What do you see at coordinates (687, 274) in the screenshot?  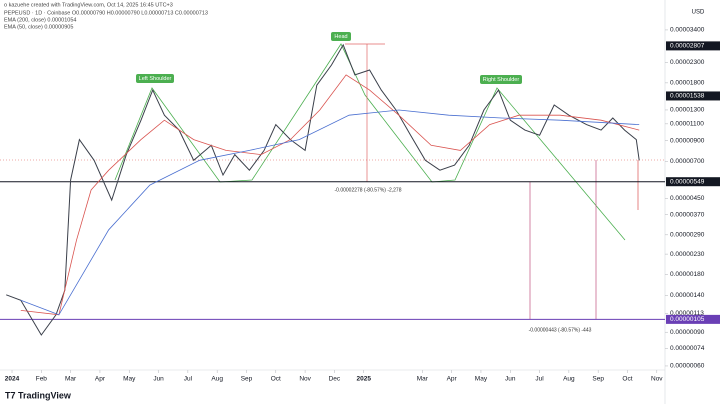 I see `y-tick-label: 0.00000180` at bounding box center [687, 274].